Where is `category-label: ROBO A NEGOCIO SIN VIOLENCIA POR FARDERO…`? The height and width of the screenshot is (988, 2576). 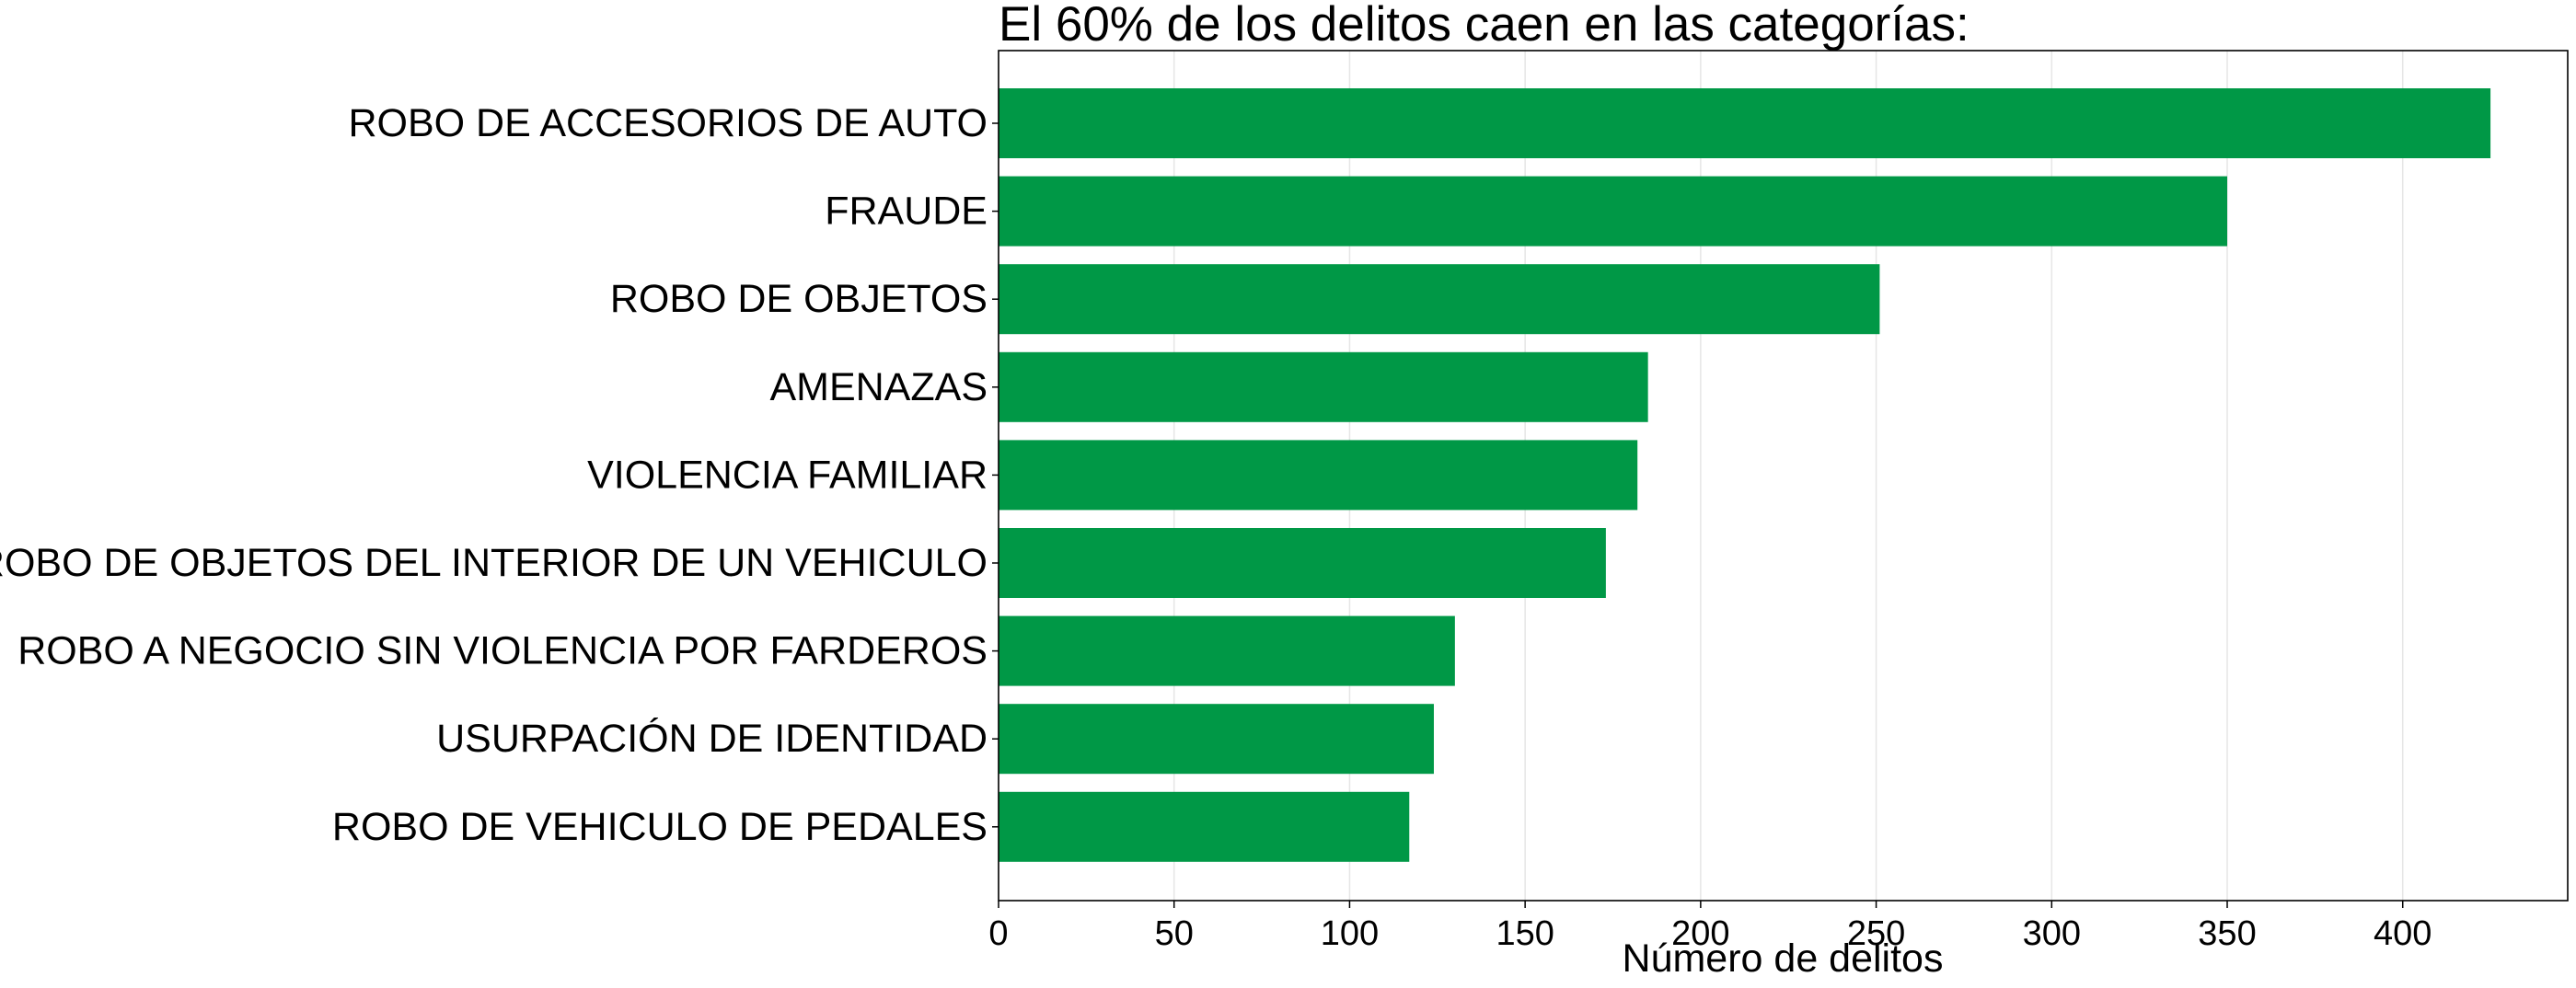 category-label: ROBO A NEGOCIO SIN VIOLENCIA POR FARDERO… is located at coordinates (503, 651).